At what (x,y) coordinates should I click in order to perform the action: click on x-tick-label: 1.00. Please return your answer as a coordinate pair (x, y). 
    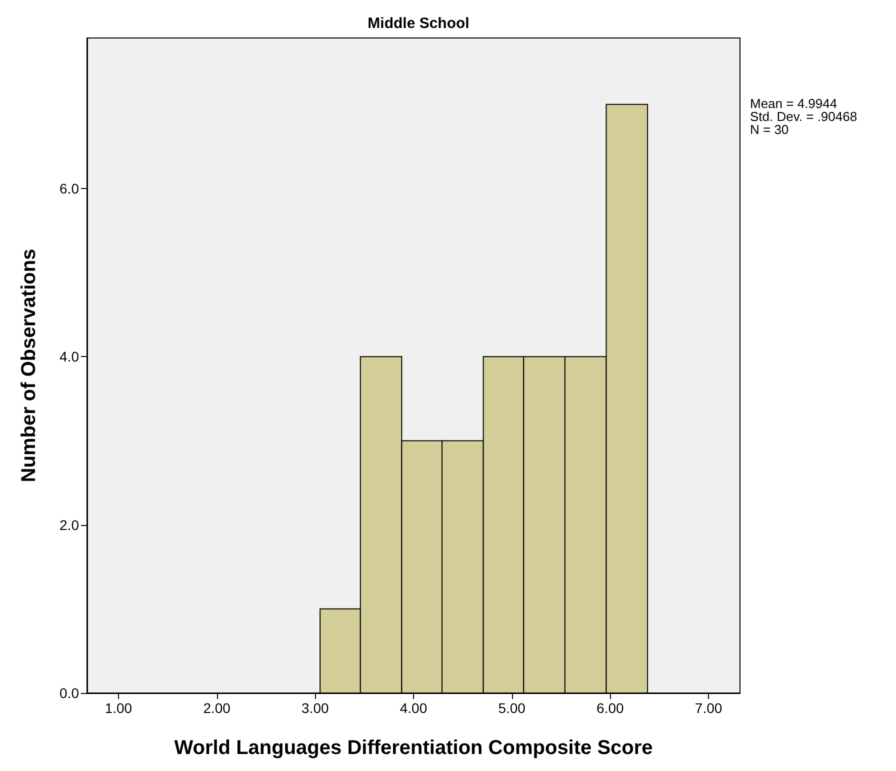
    Looking at the image, I should click on (118, 708).